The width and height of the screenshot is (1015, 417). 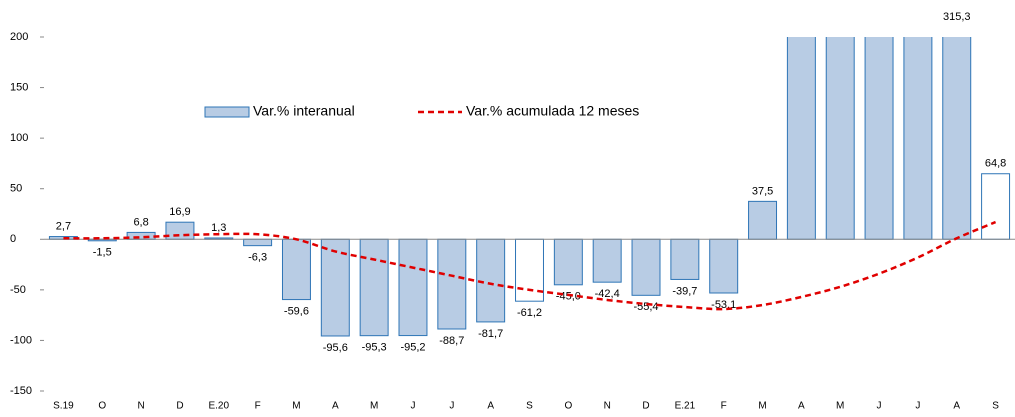 What do you see at coordinates (19, 87) in the screenshot?
I see `y-tick-label: 150` at bounding box center [19, 87].